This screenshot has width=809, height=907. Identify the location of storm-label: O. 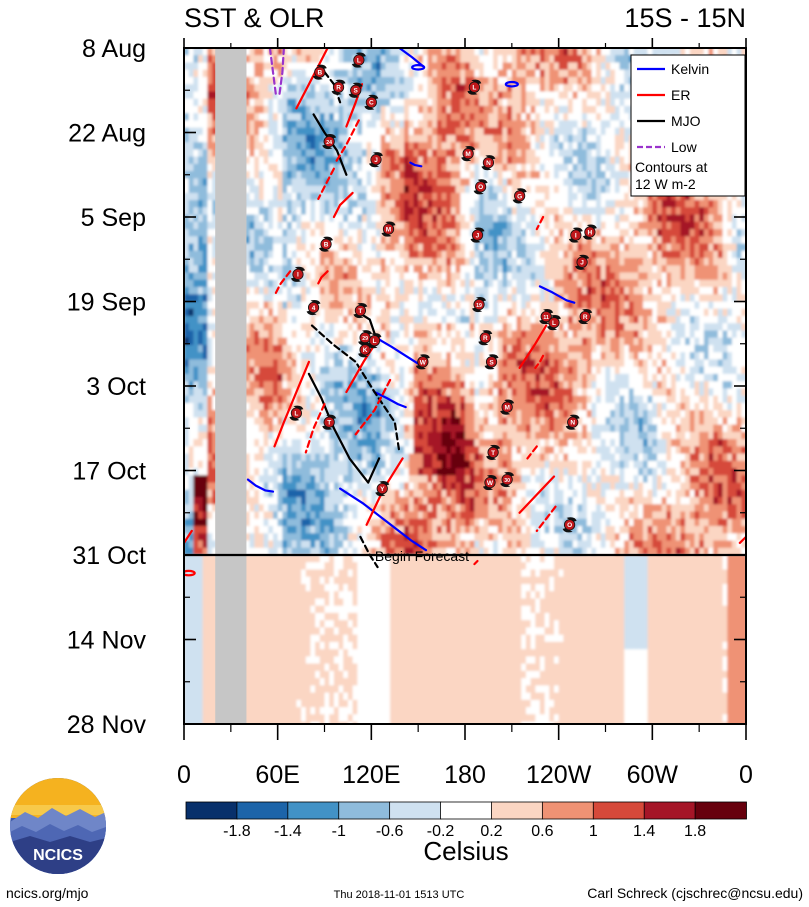
(569, 525).